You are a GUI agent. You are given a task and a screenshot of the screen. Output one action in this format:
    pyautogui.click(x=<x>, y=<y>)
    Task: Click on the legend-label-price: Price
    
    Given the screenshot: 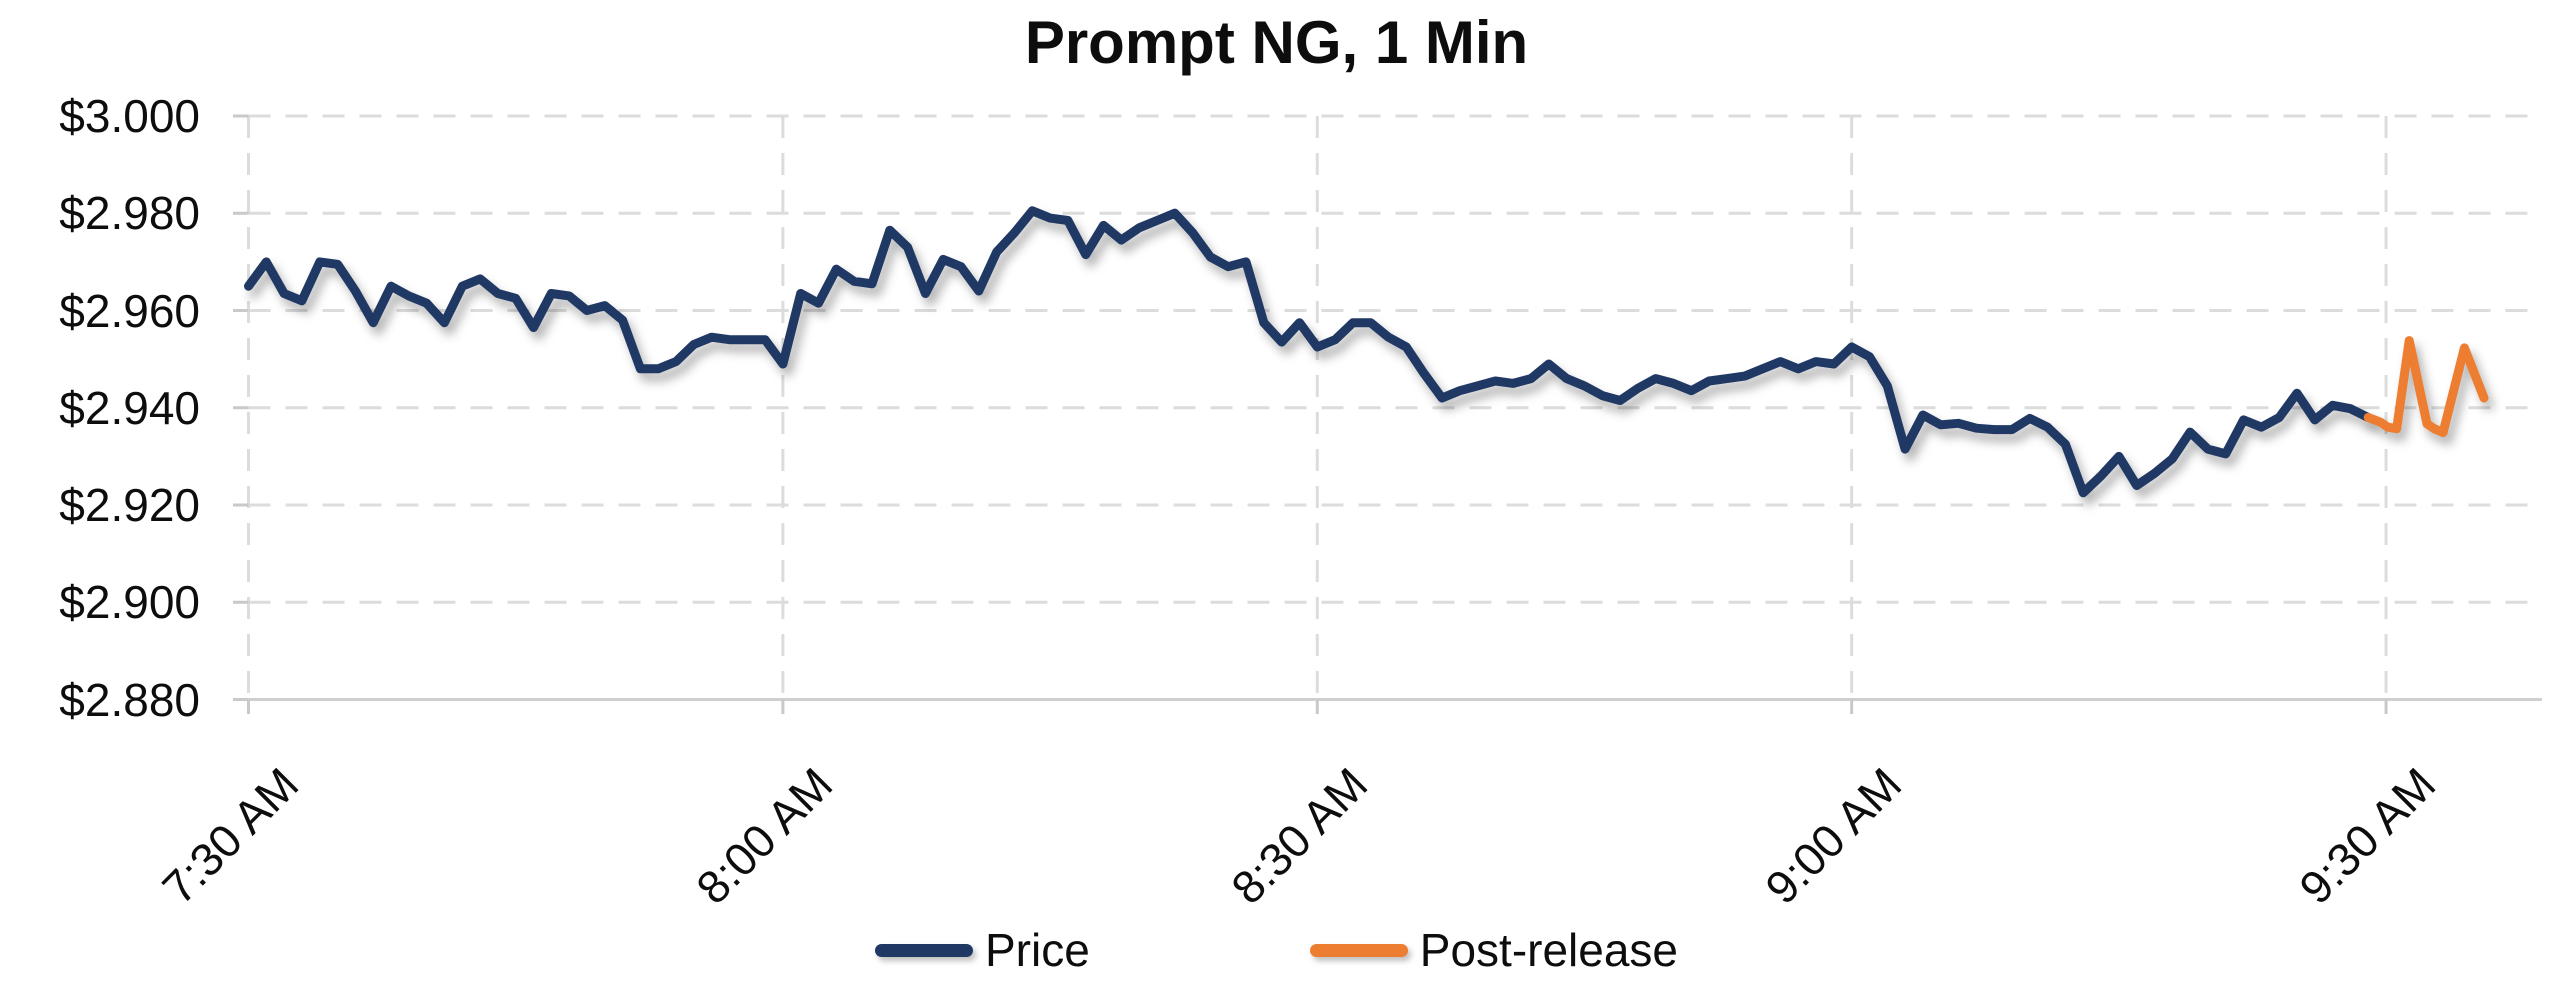 What is the action you would take?
    pyautogui.click(x=1037, y=950)
    